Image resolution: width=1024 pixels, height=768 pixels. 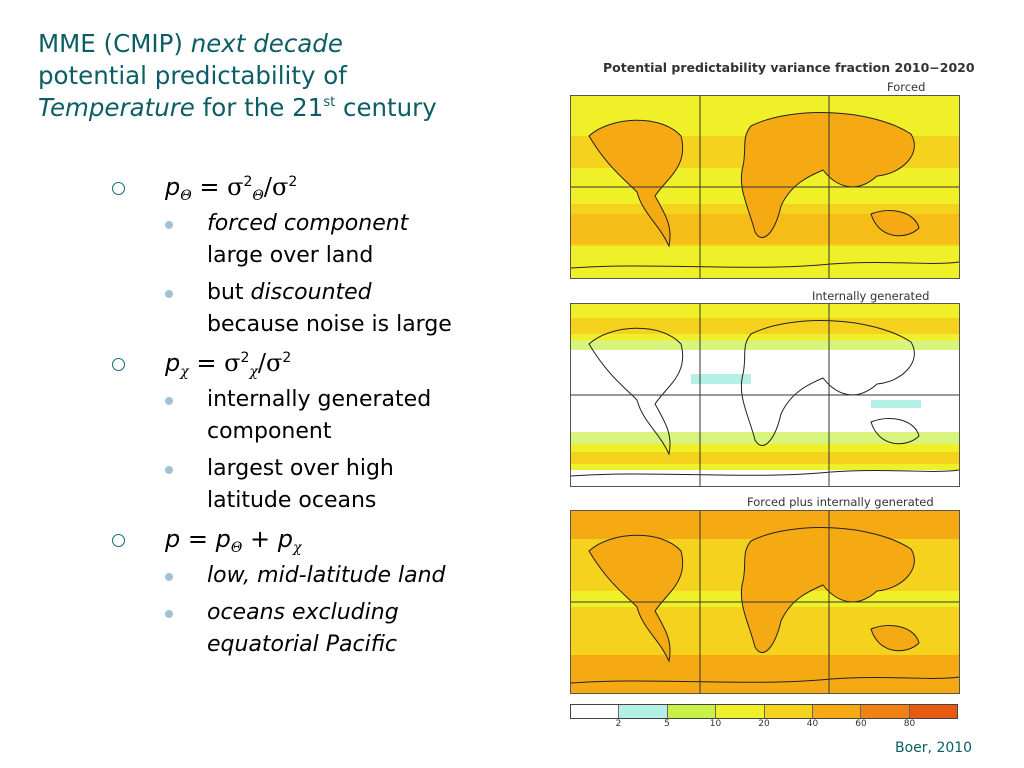 I want to click on sub-bullet: low, mid-latitude land, so click(x=348, y=576).